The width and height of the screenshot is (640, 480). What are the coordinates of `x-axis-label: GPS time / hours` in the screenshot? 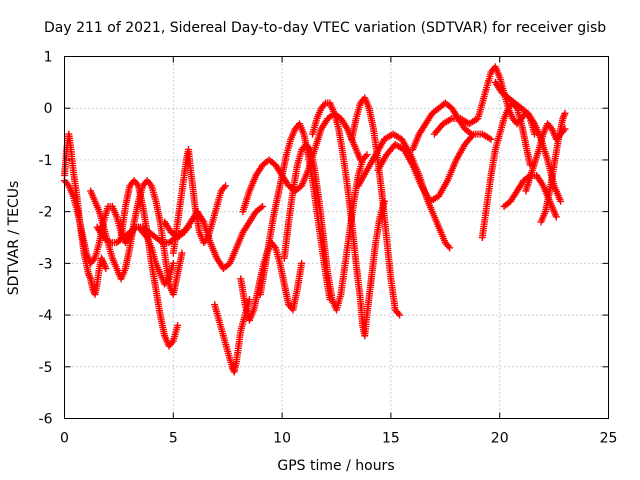 It's located at (335, 466).